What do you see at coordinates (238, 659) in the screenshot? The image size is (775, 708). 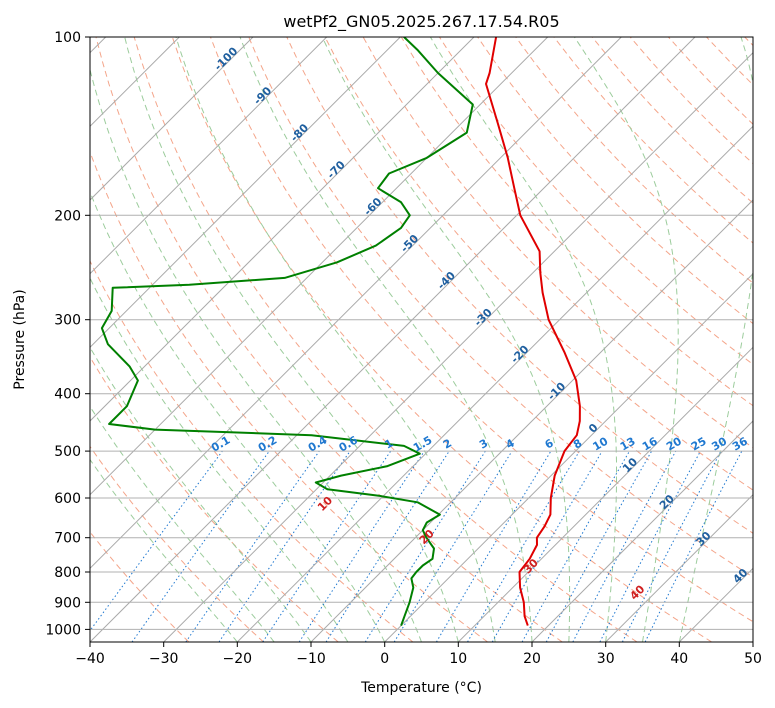 I see `x-tick-label: −20` at bounding box center [238, 659].